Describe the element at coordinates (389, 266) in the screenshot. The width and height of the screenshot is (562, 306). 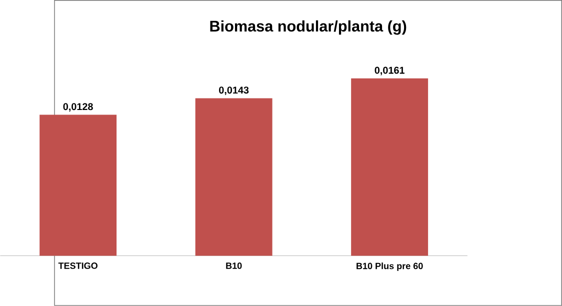
I see `x-tick-label: B10 Plus pre 60` at that location.